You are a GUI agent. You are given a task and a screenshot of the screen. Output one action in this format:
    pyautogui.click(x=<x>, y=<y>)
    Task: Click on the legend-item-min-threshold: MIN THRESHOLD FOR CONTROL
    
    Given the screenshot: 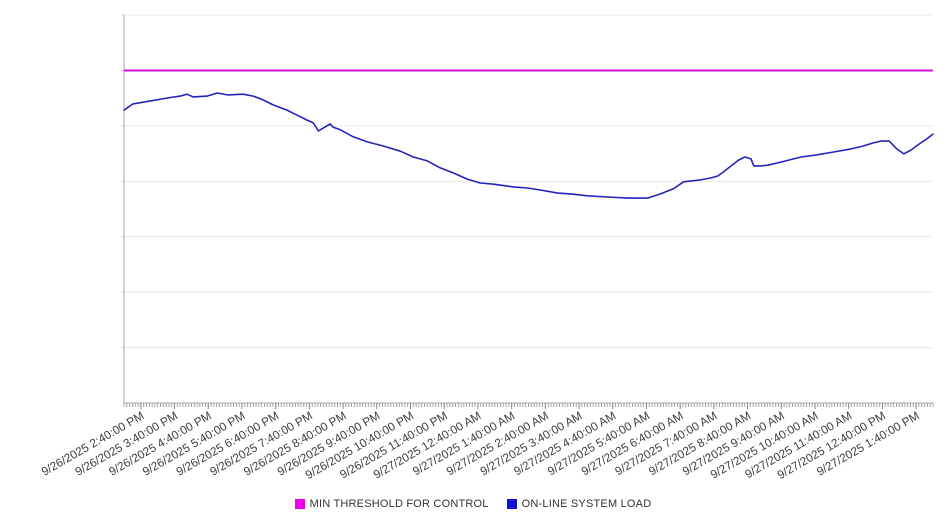 What is the action you would take?
    pyautogui.click(x=391, y=504)
    